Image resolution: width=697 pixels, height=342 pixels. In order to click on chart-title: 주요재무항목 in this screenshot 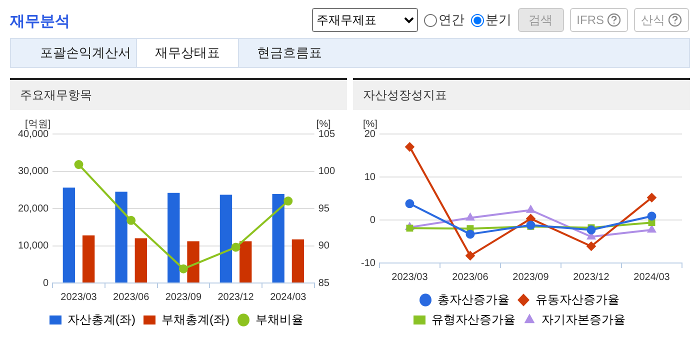, I will do `click(178, 95)`.